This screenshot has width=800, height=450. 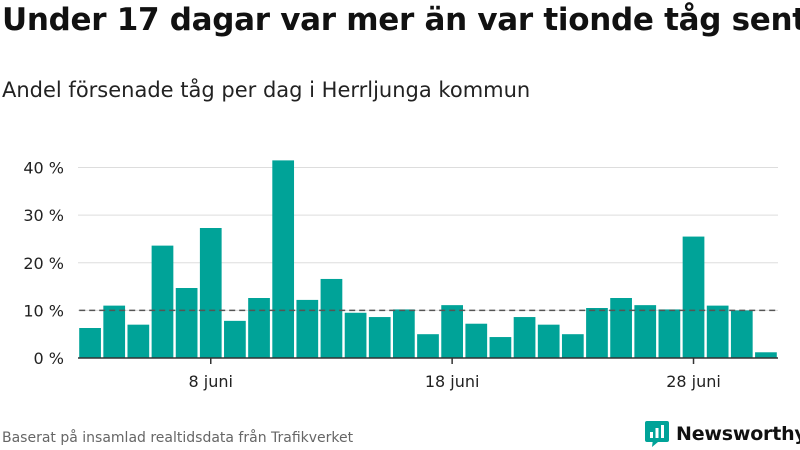 I want to click on brand-name: Newsworthy, so click(x=738, y=434).